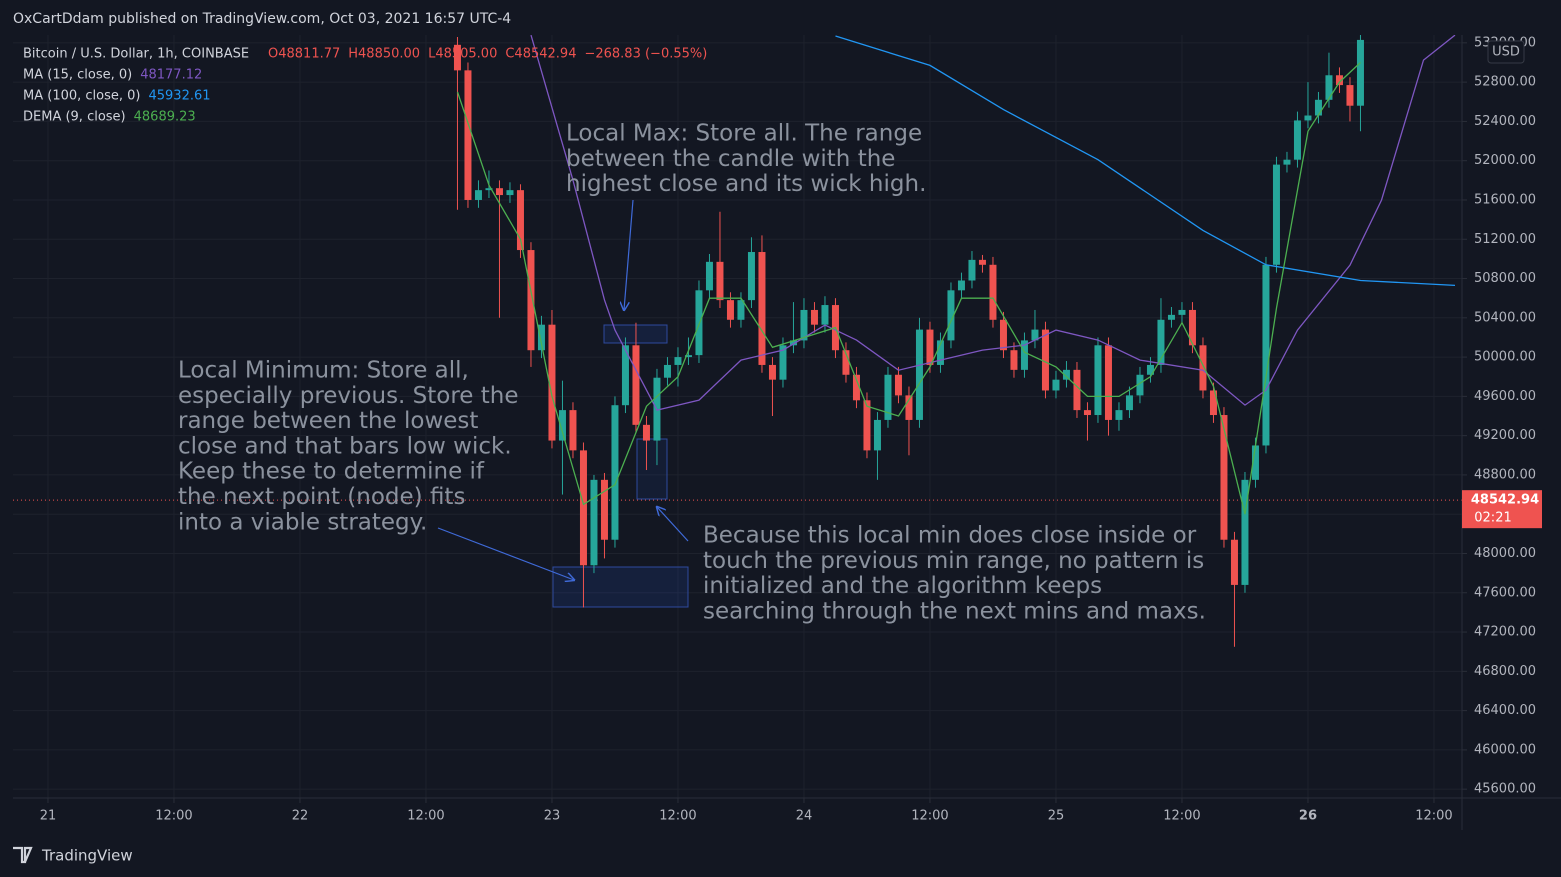  Describe the element at coordinates (304, 54) in the screenshot. I see `ohlc-value: O48811.77` at that location.